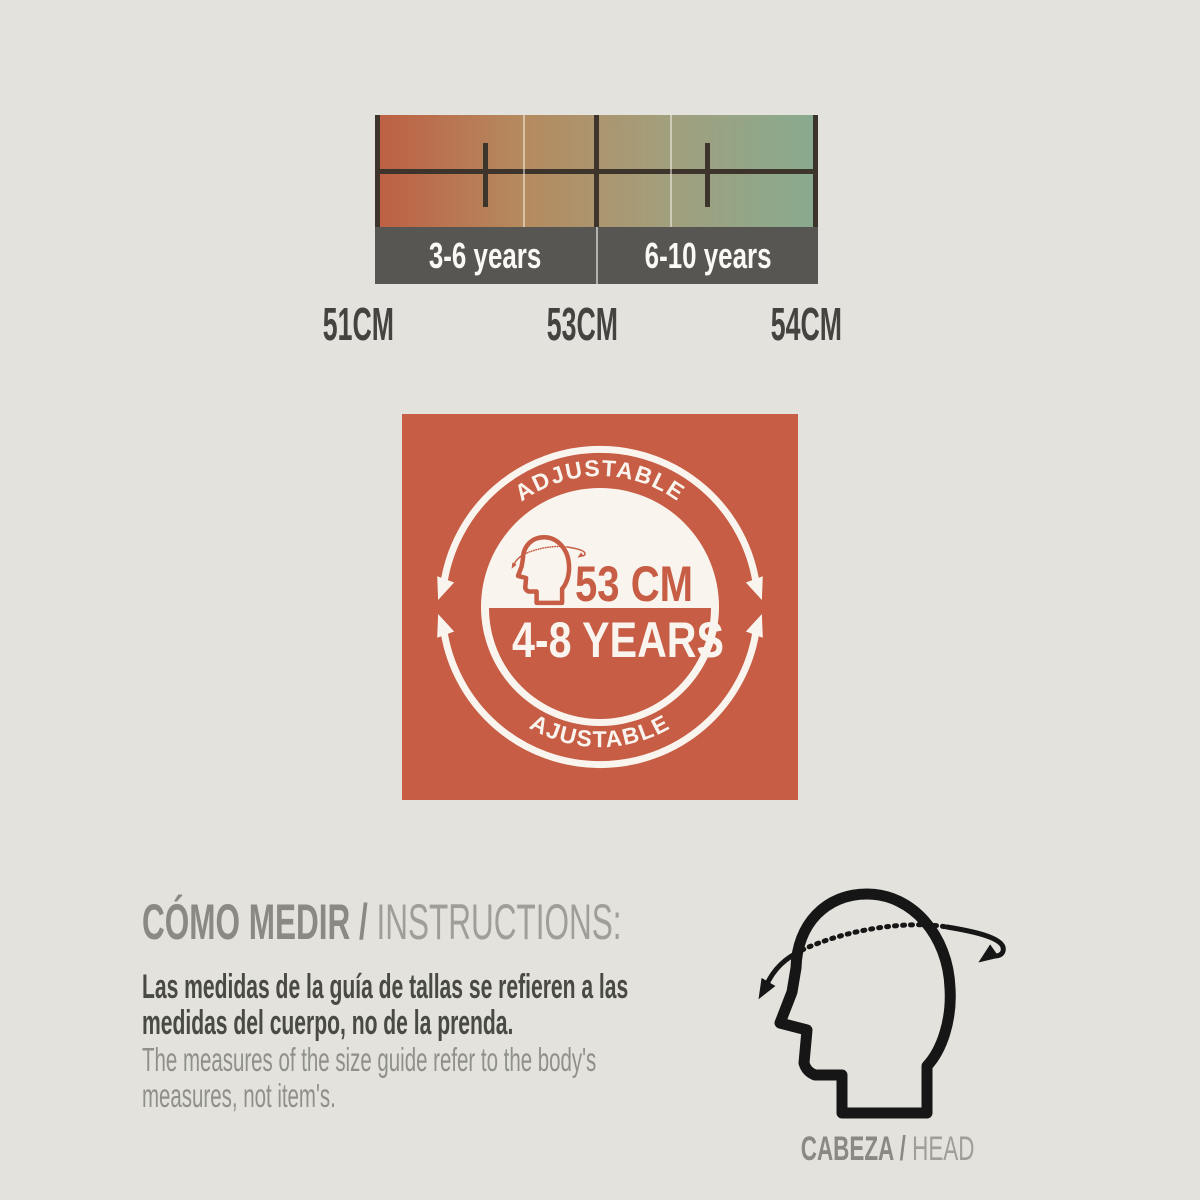 This screenshot has height=1200, width=1200. What do you see at coordinates (618, 640) in the screenshot?
I see `badge-age-text: 4-8 YEARS` at bounding box center [618, 640].